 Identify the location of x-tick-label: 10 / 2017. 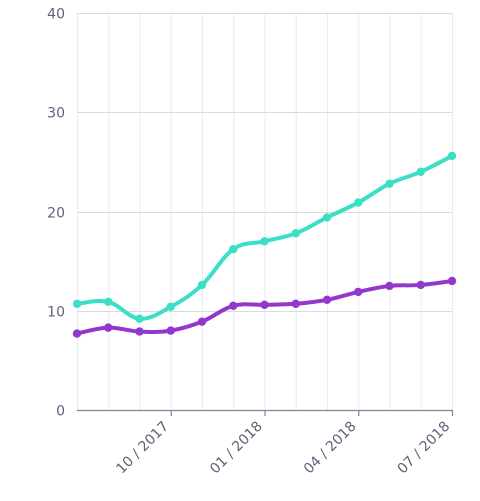
(142, 448).